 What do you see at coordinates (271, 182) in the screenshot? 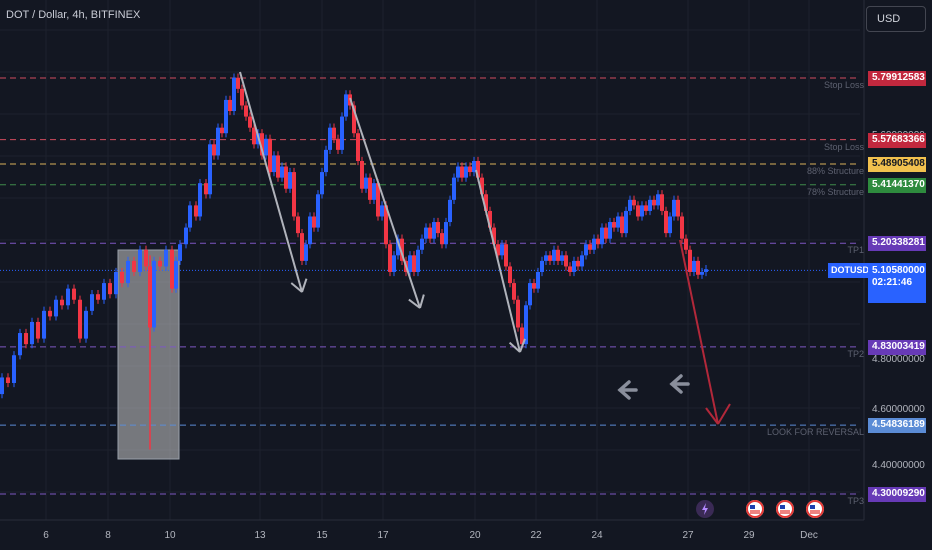
I see `trend-arrow` at bounding box center [271, 182].